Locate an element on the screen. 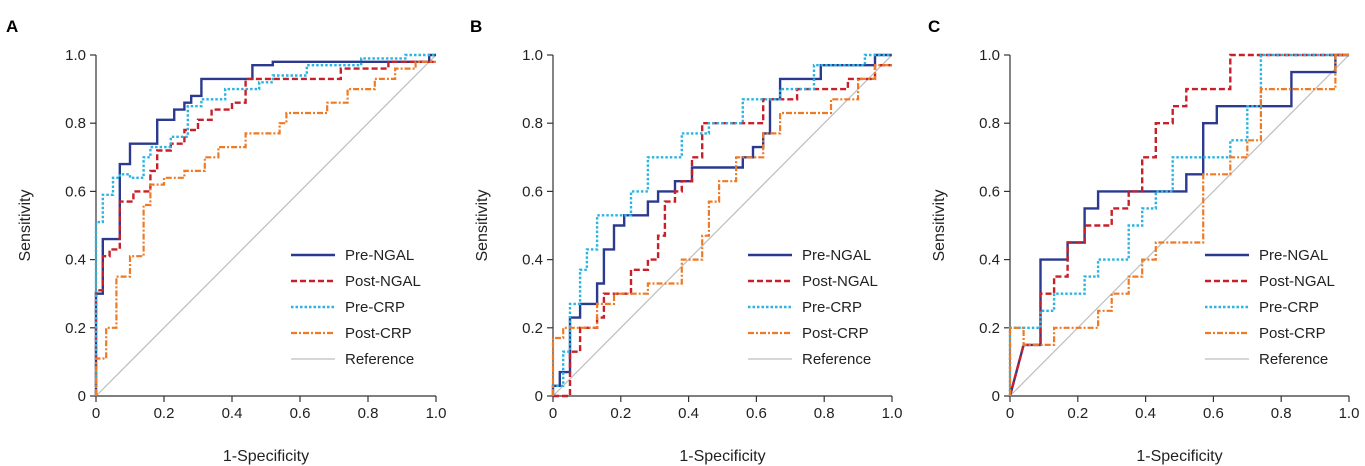  panel-letter: B is located at coordinates (476, 26).